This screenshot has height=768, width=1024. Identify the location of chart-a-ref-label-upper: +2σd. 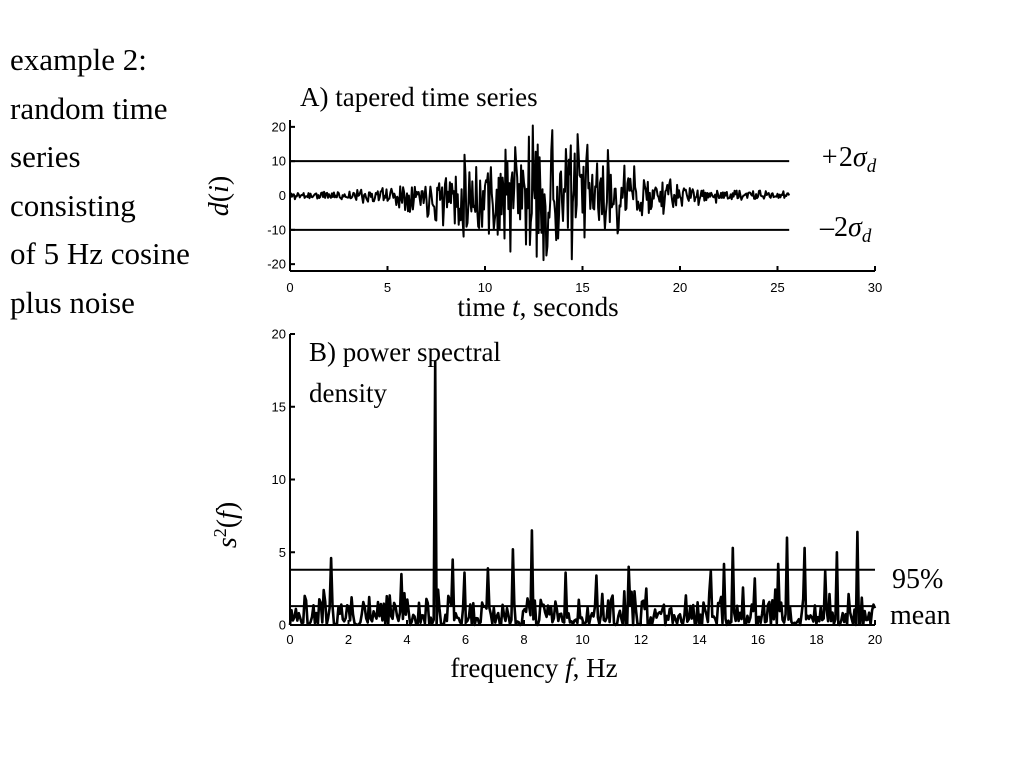
(848, 159).